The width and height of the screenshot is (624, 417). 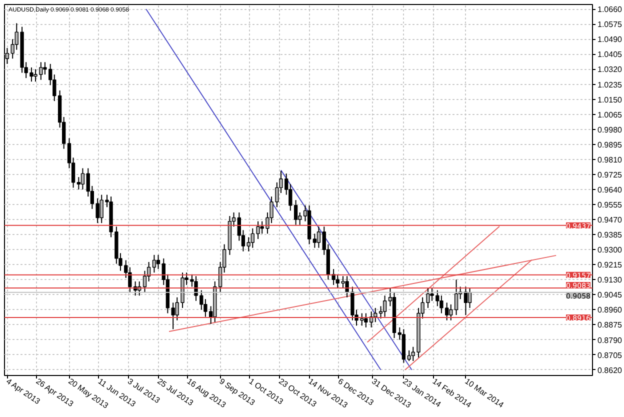 I want to click on y-tick-label: 1.0150, so click(x=610, y=99).